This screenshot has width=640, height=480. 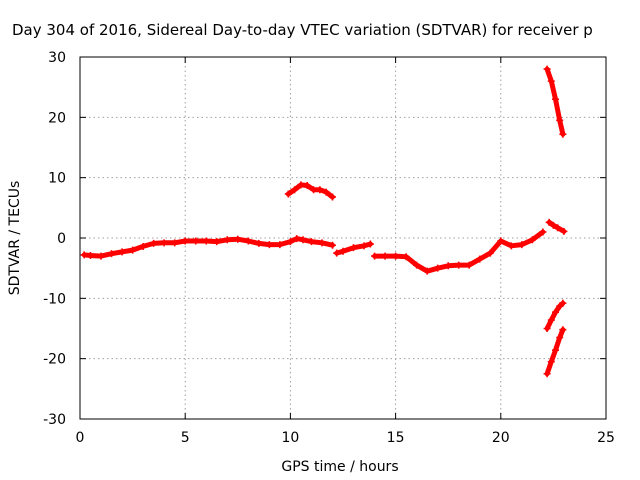 I want to click on x-tick-label: 15, so click(x=396, y=438).